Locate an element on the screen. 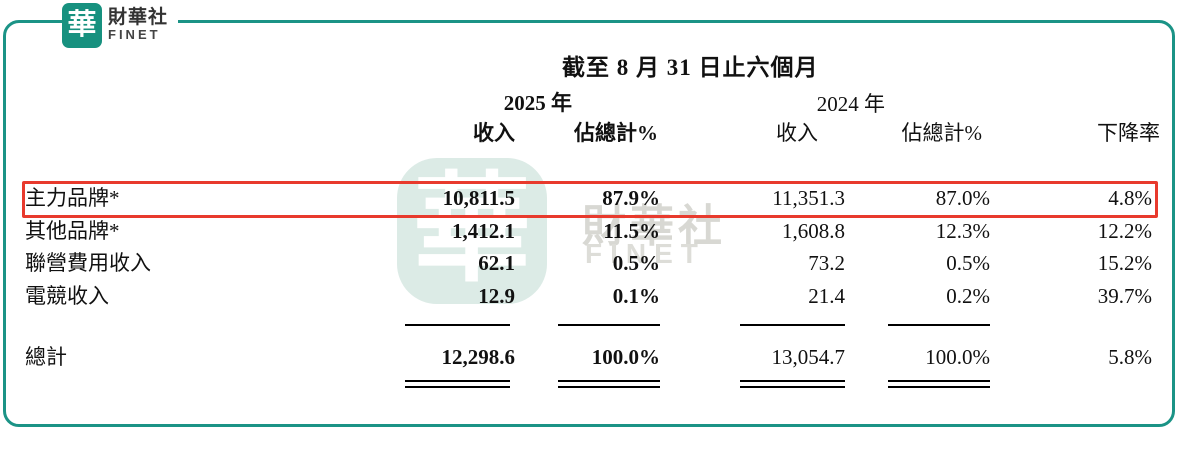 Image resolution: width=1181 pixels, height=449 pixels. row-pct-2024: 0.5% is located at coordinates (968, 263).